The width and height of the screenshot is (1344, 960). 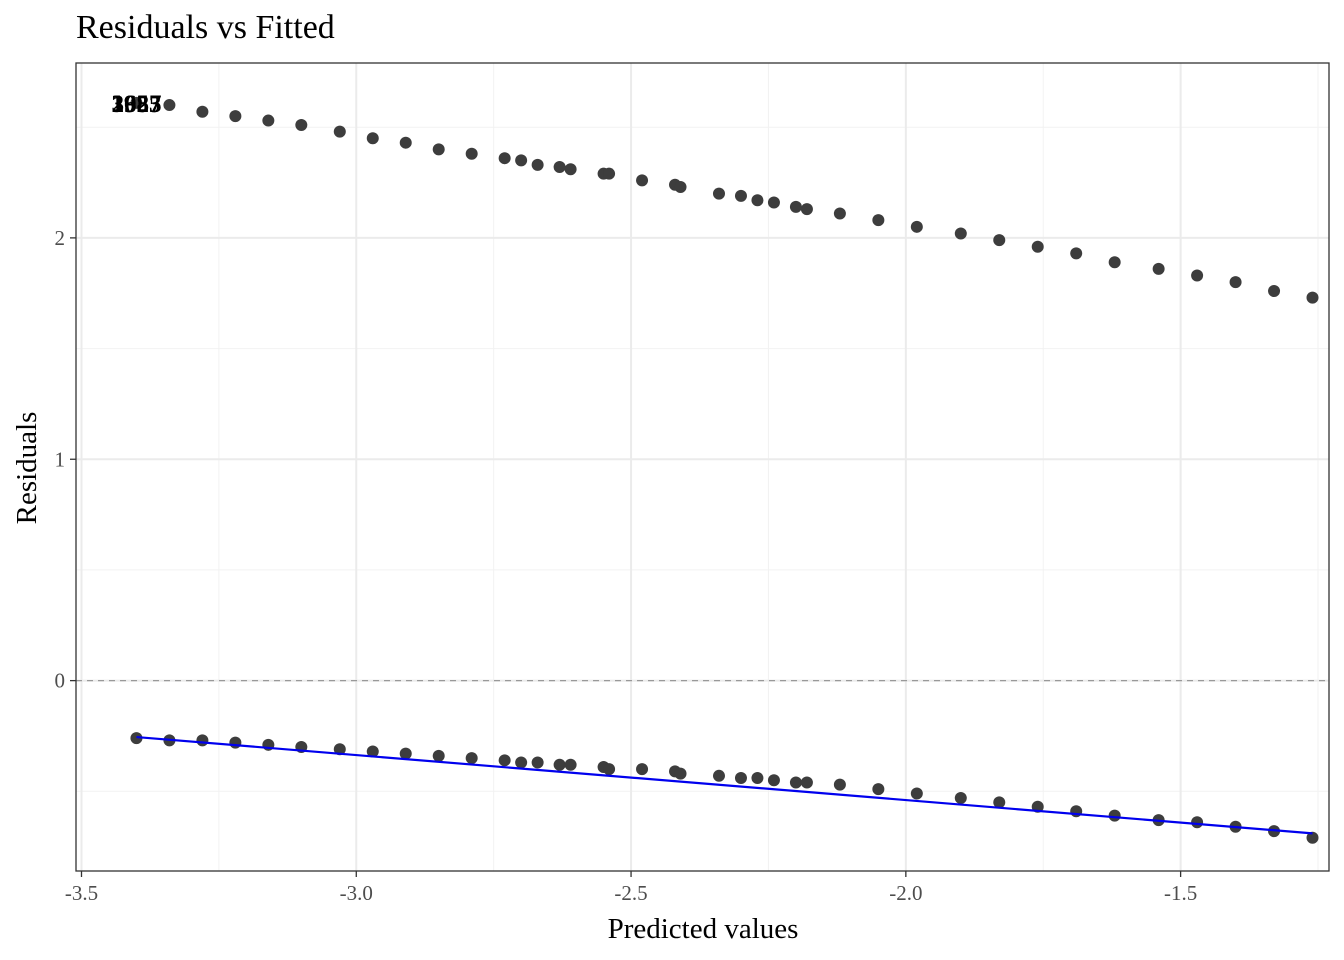 I want to click on y-tick-label: 2, so click(x=60, y=238).